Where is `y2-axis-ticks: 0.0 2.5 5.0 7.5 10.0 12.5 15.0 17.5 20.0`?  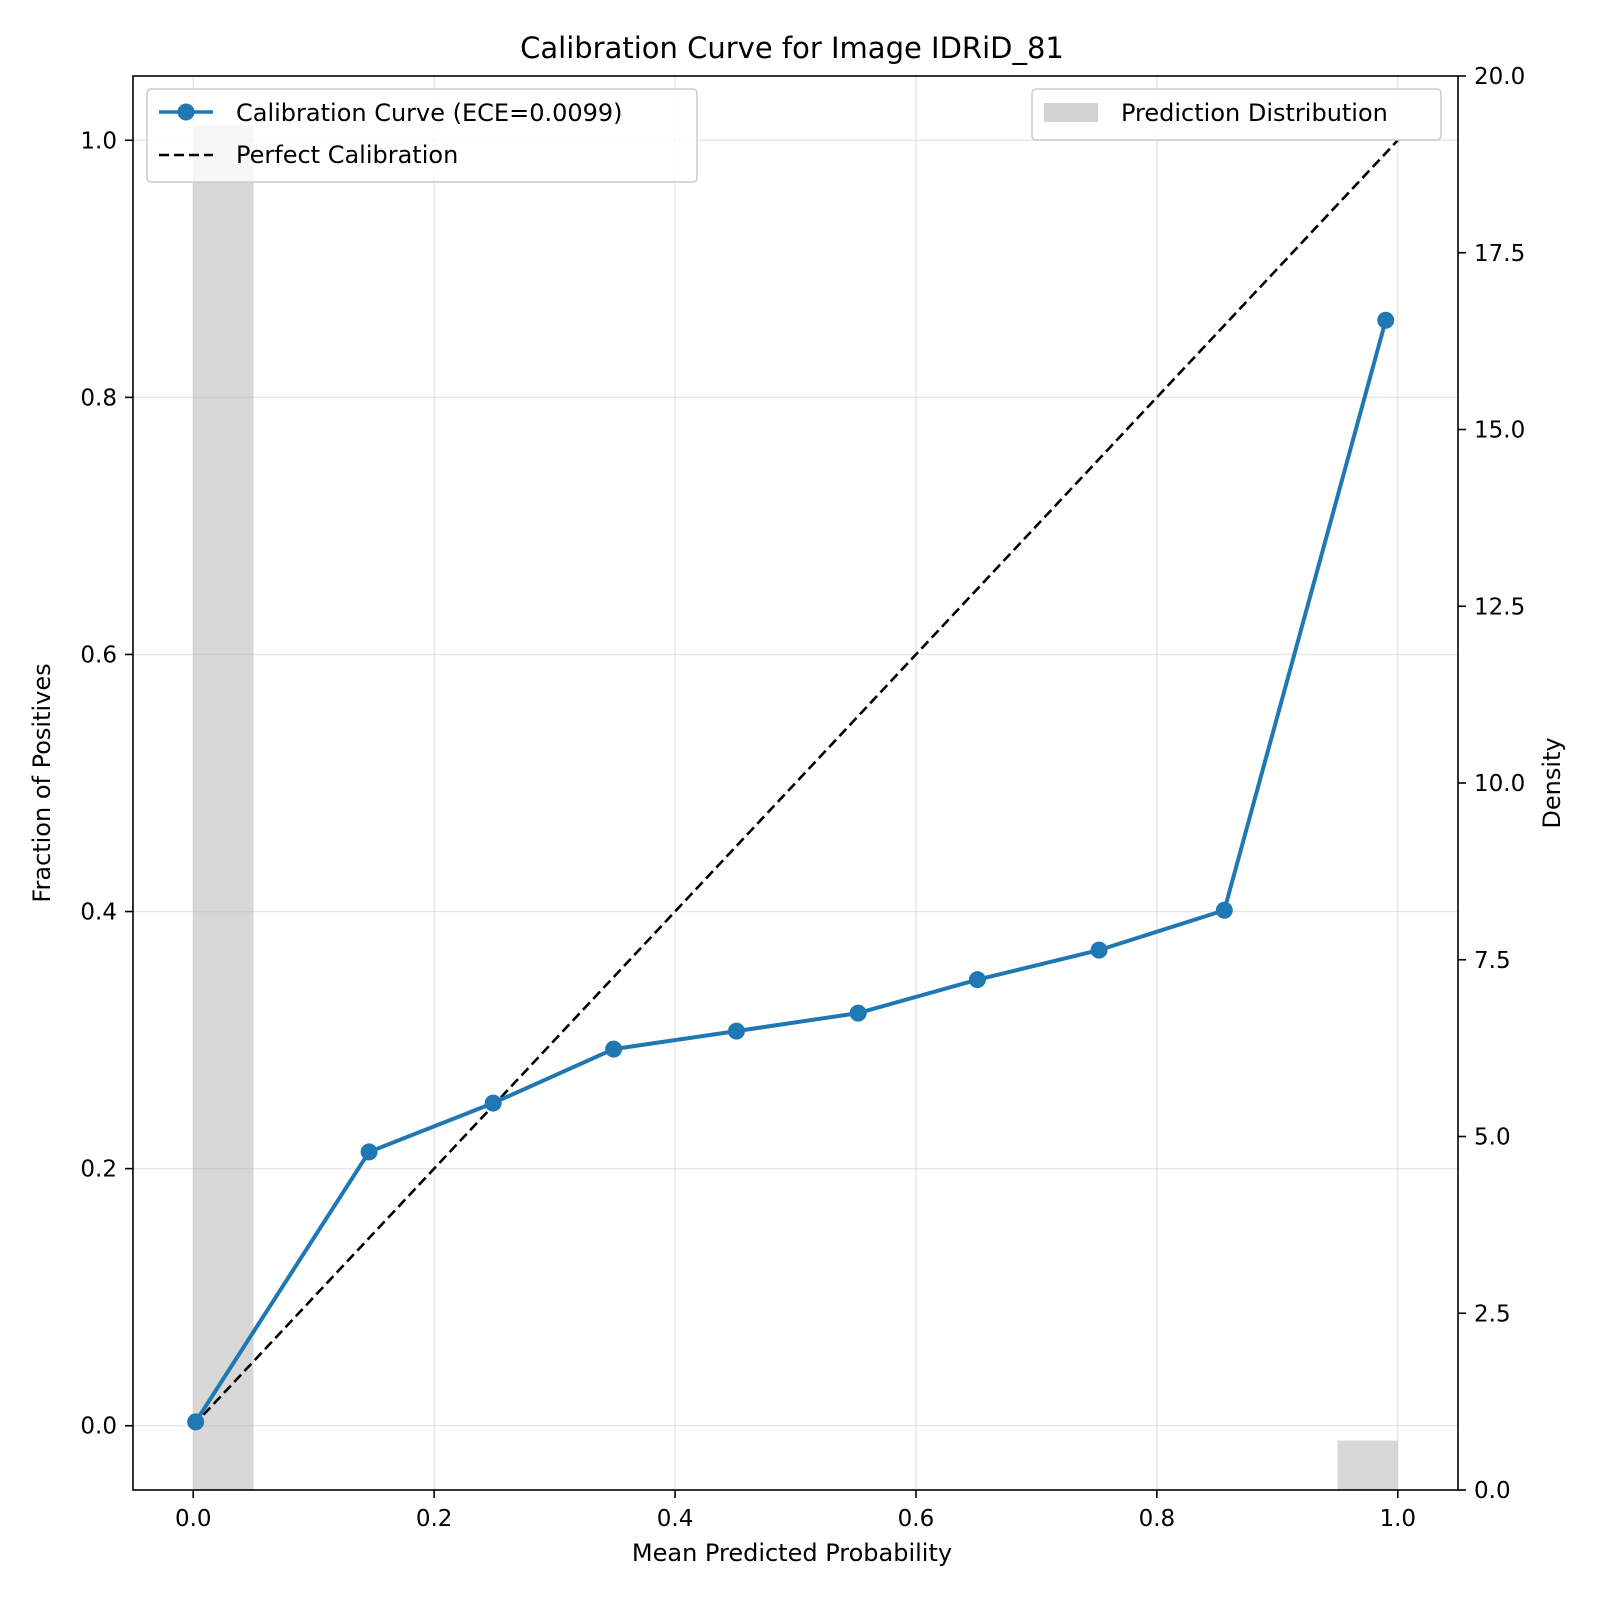
y2-axis-ticks: 0.0 2.5 5.0 7.5 10.0 12.5 15.0 17.5 20.0 is located at coordinates (1491, 784).